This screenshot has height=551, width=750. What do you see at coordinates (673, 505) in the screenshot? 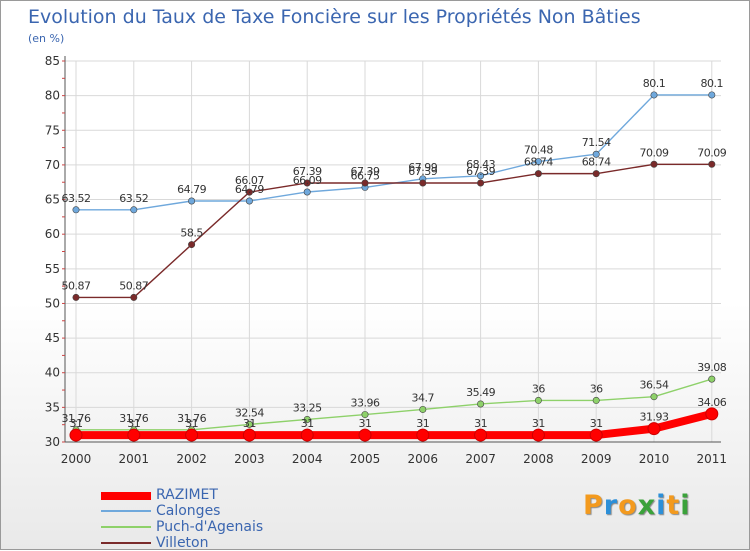
I see `logo-letter: t` at bounding box center [673, 505].